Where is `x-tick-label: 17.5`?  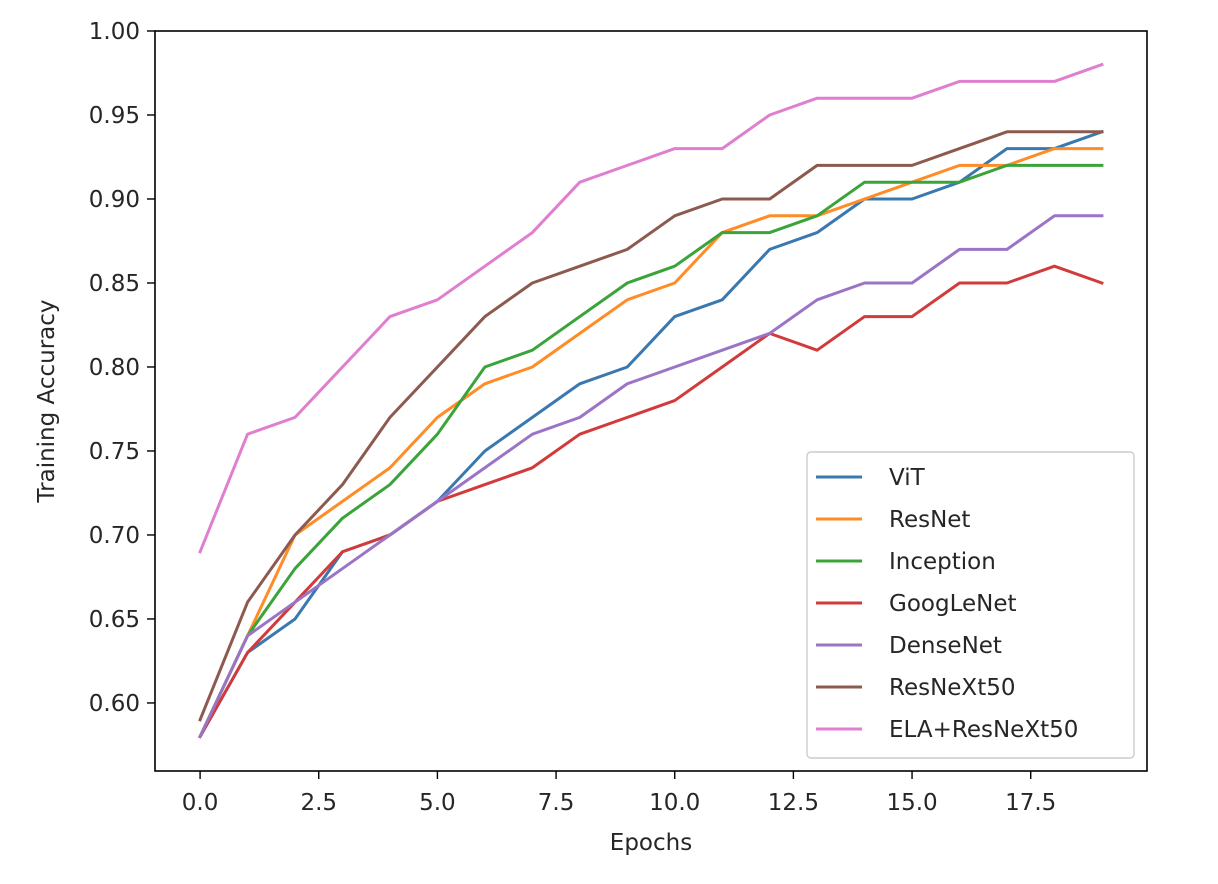
x-tick-label: 17.5 is located at coordinates (1030, 803).